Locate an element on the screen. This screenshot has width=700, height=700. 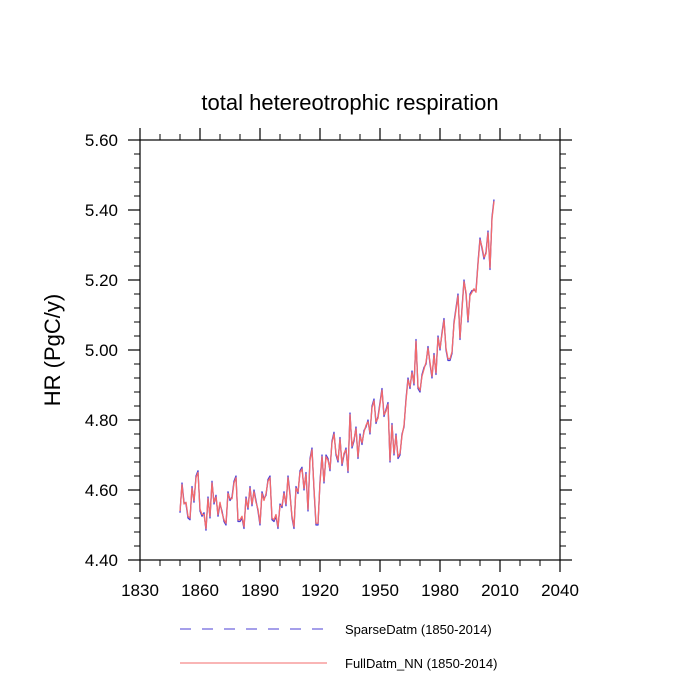
y-tick-label: 4.40 is located at coordinates (101, 560).